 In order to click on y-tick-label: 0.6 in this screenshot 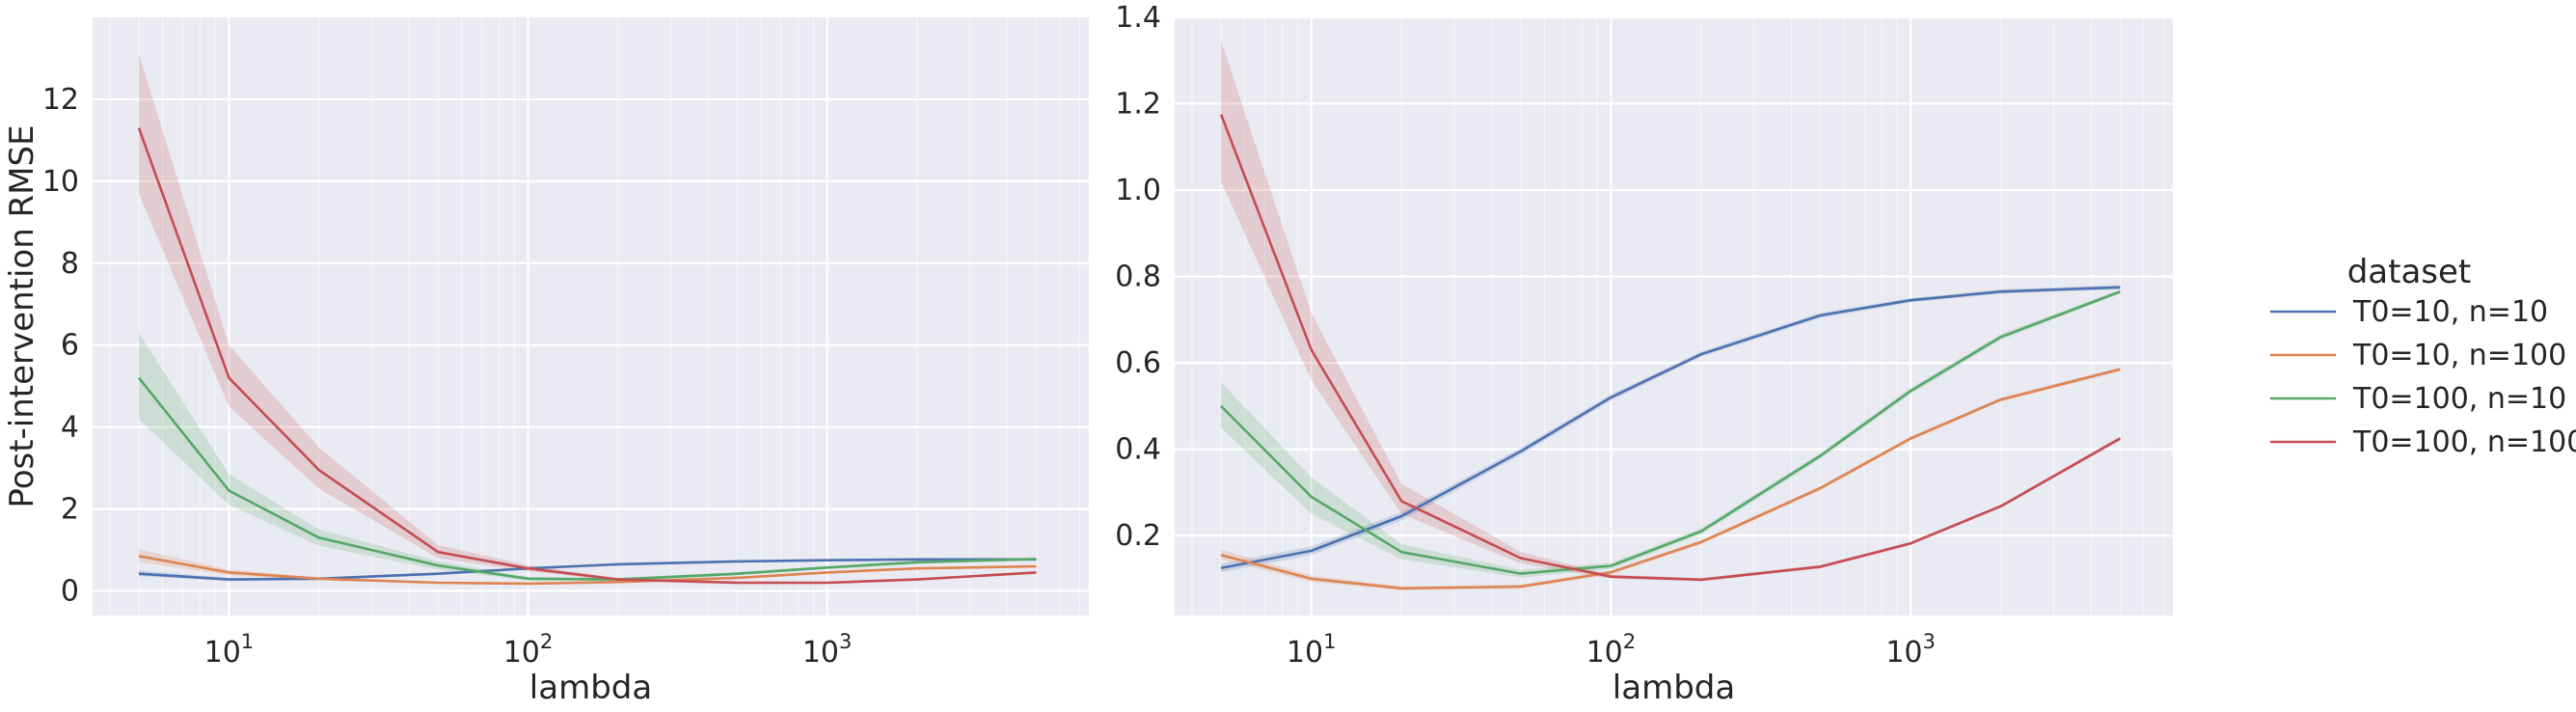, I will do `click(1138, 363)`.